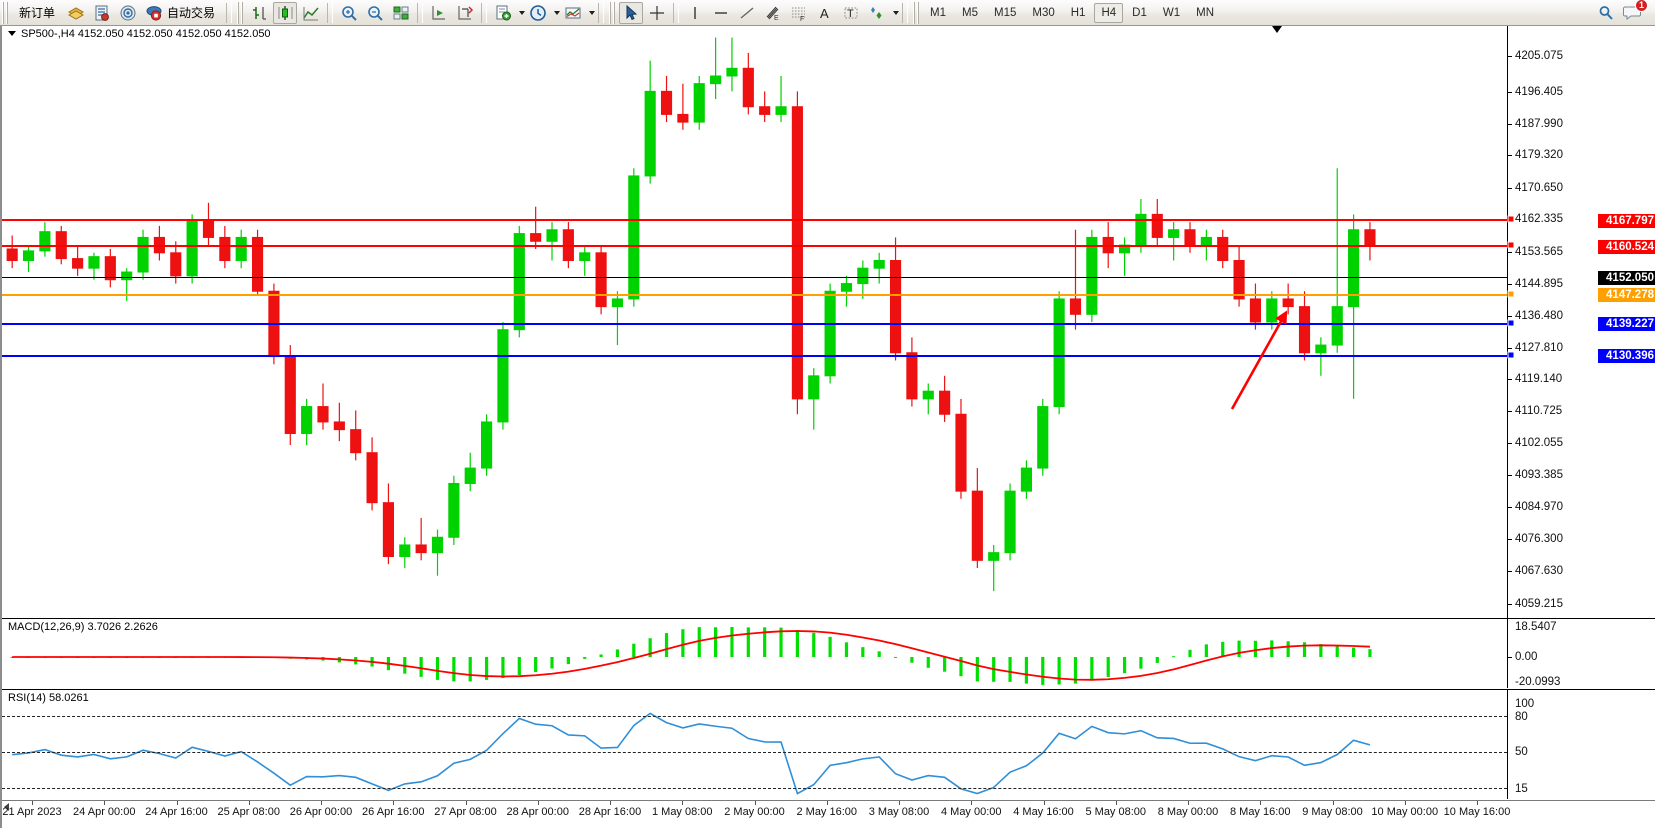 This screenshot has width=1655, height=828. I want to click on time-axis-label: 27 Apr 08:00, so click(465, 812).